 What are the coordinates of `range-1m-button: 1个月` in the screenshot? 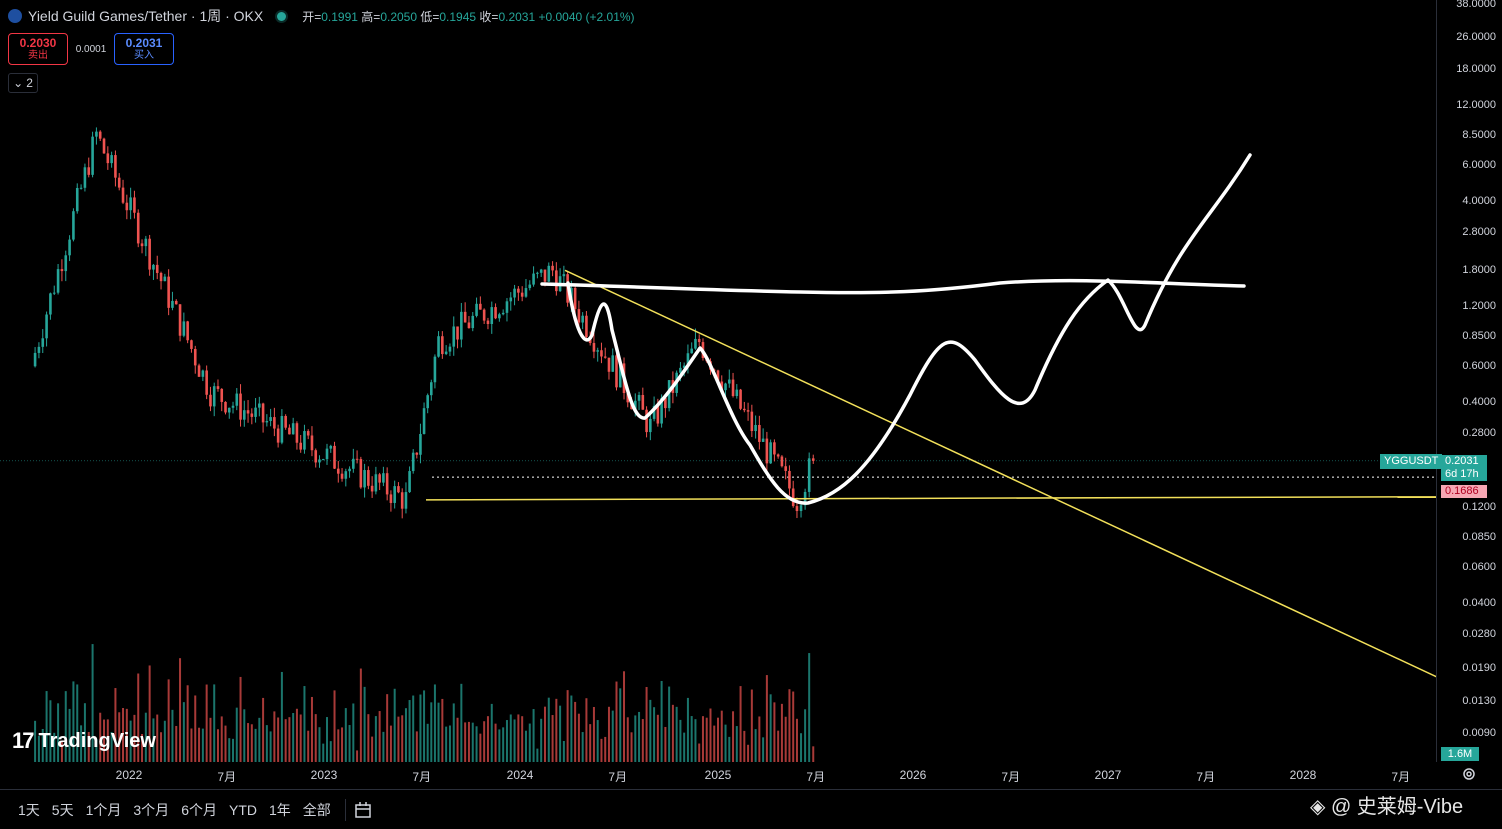 It's located at (103, 809).